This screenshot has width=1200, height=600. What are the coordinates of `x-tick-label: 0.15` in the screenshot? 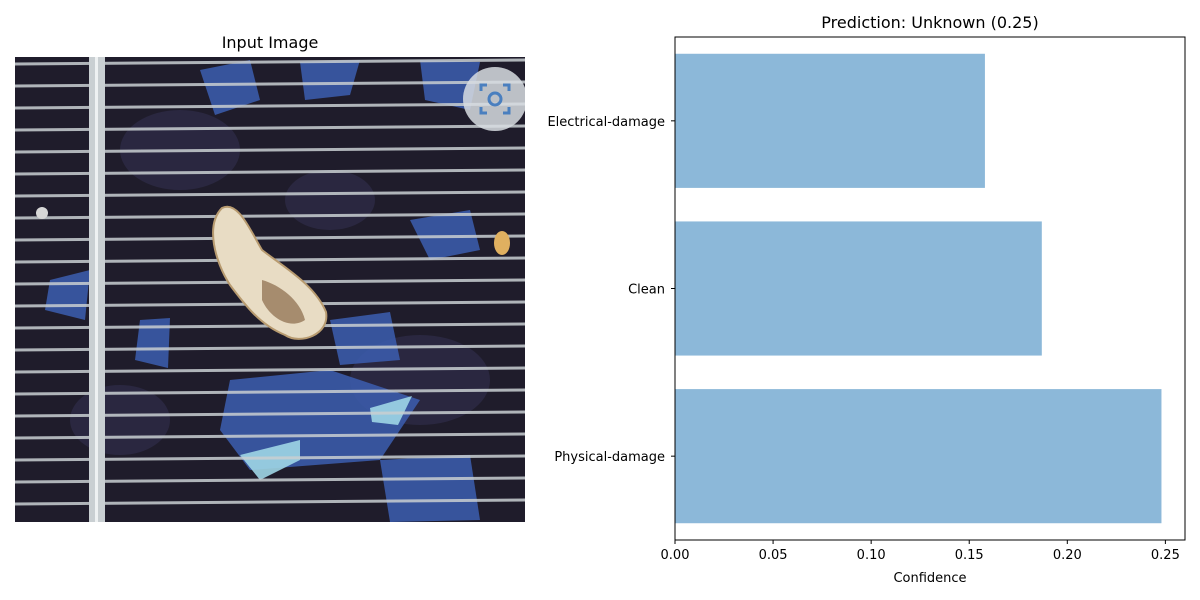 It's located at (969, 555).